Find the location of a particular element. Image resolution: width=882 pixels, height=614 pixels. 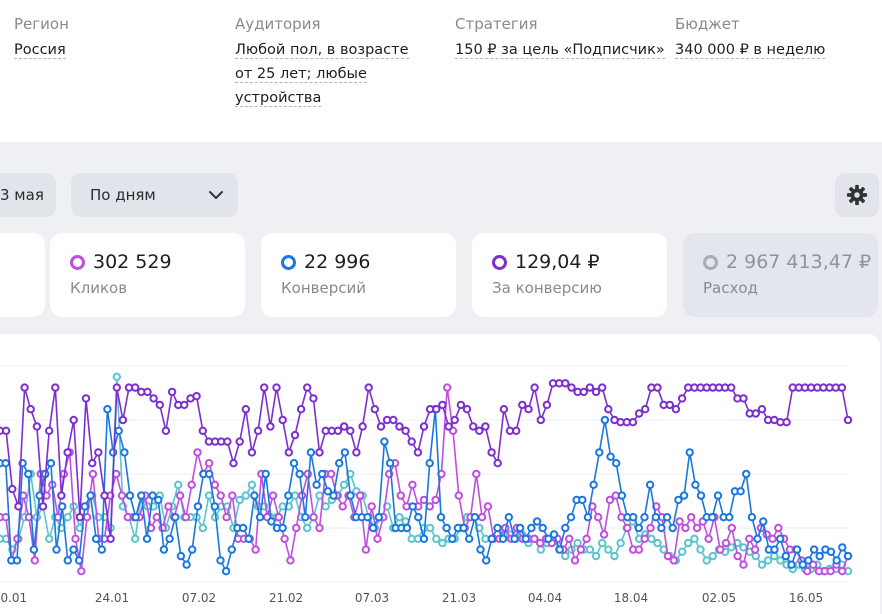

metric-card-spend: 2 967 413,47 ₽ Расход is located at coordinates (780, 275).